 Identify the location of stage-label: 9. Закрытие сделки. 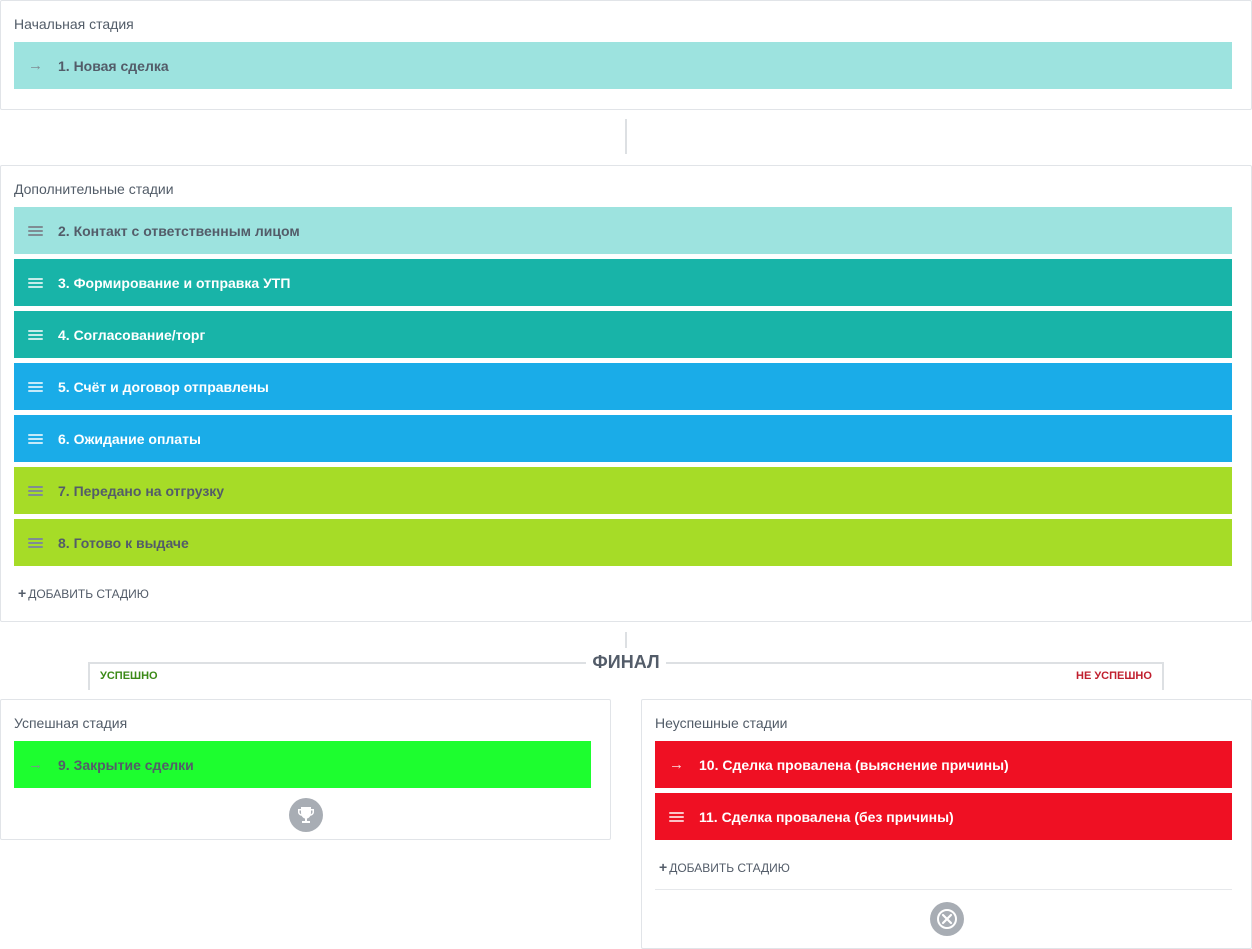
(126, 764).